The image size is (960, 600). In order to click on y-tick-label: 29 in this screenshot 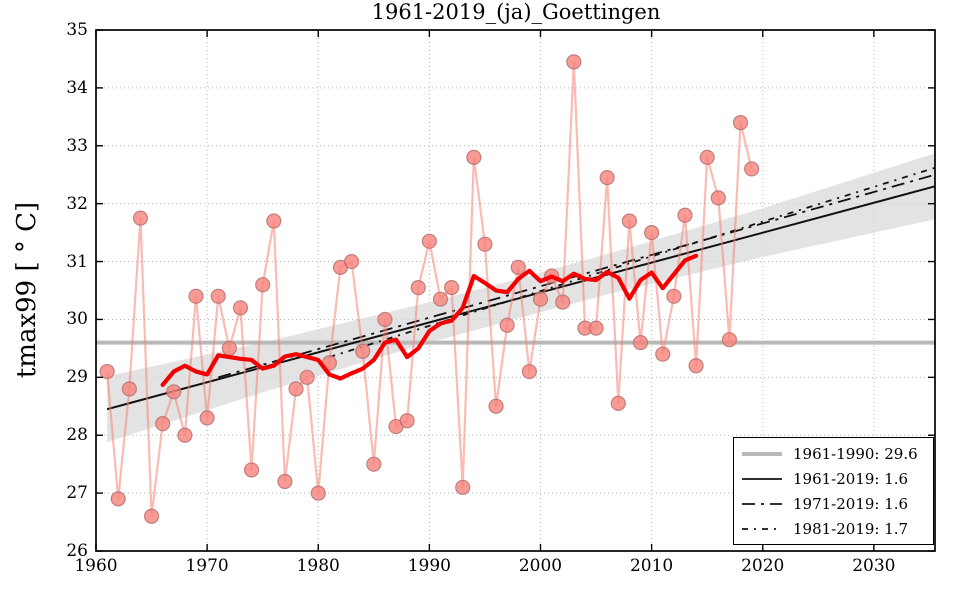, I will do `click(77, 377)`.